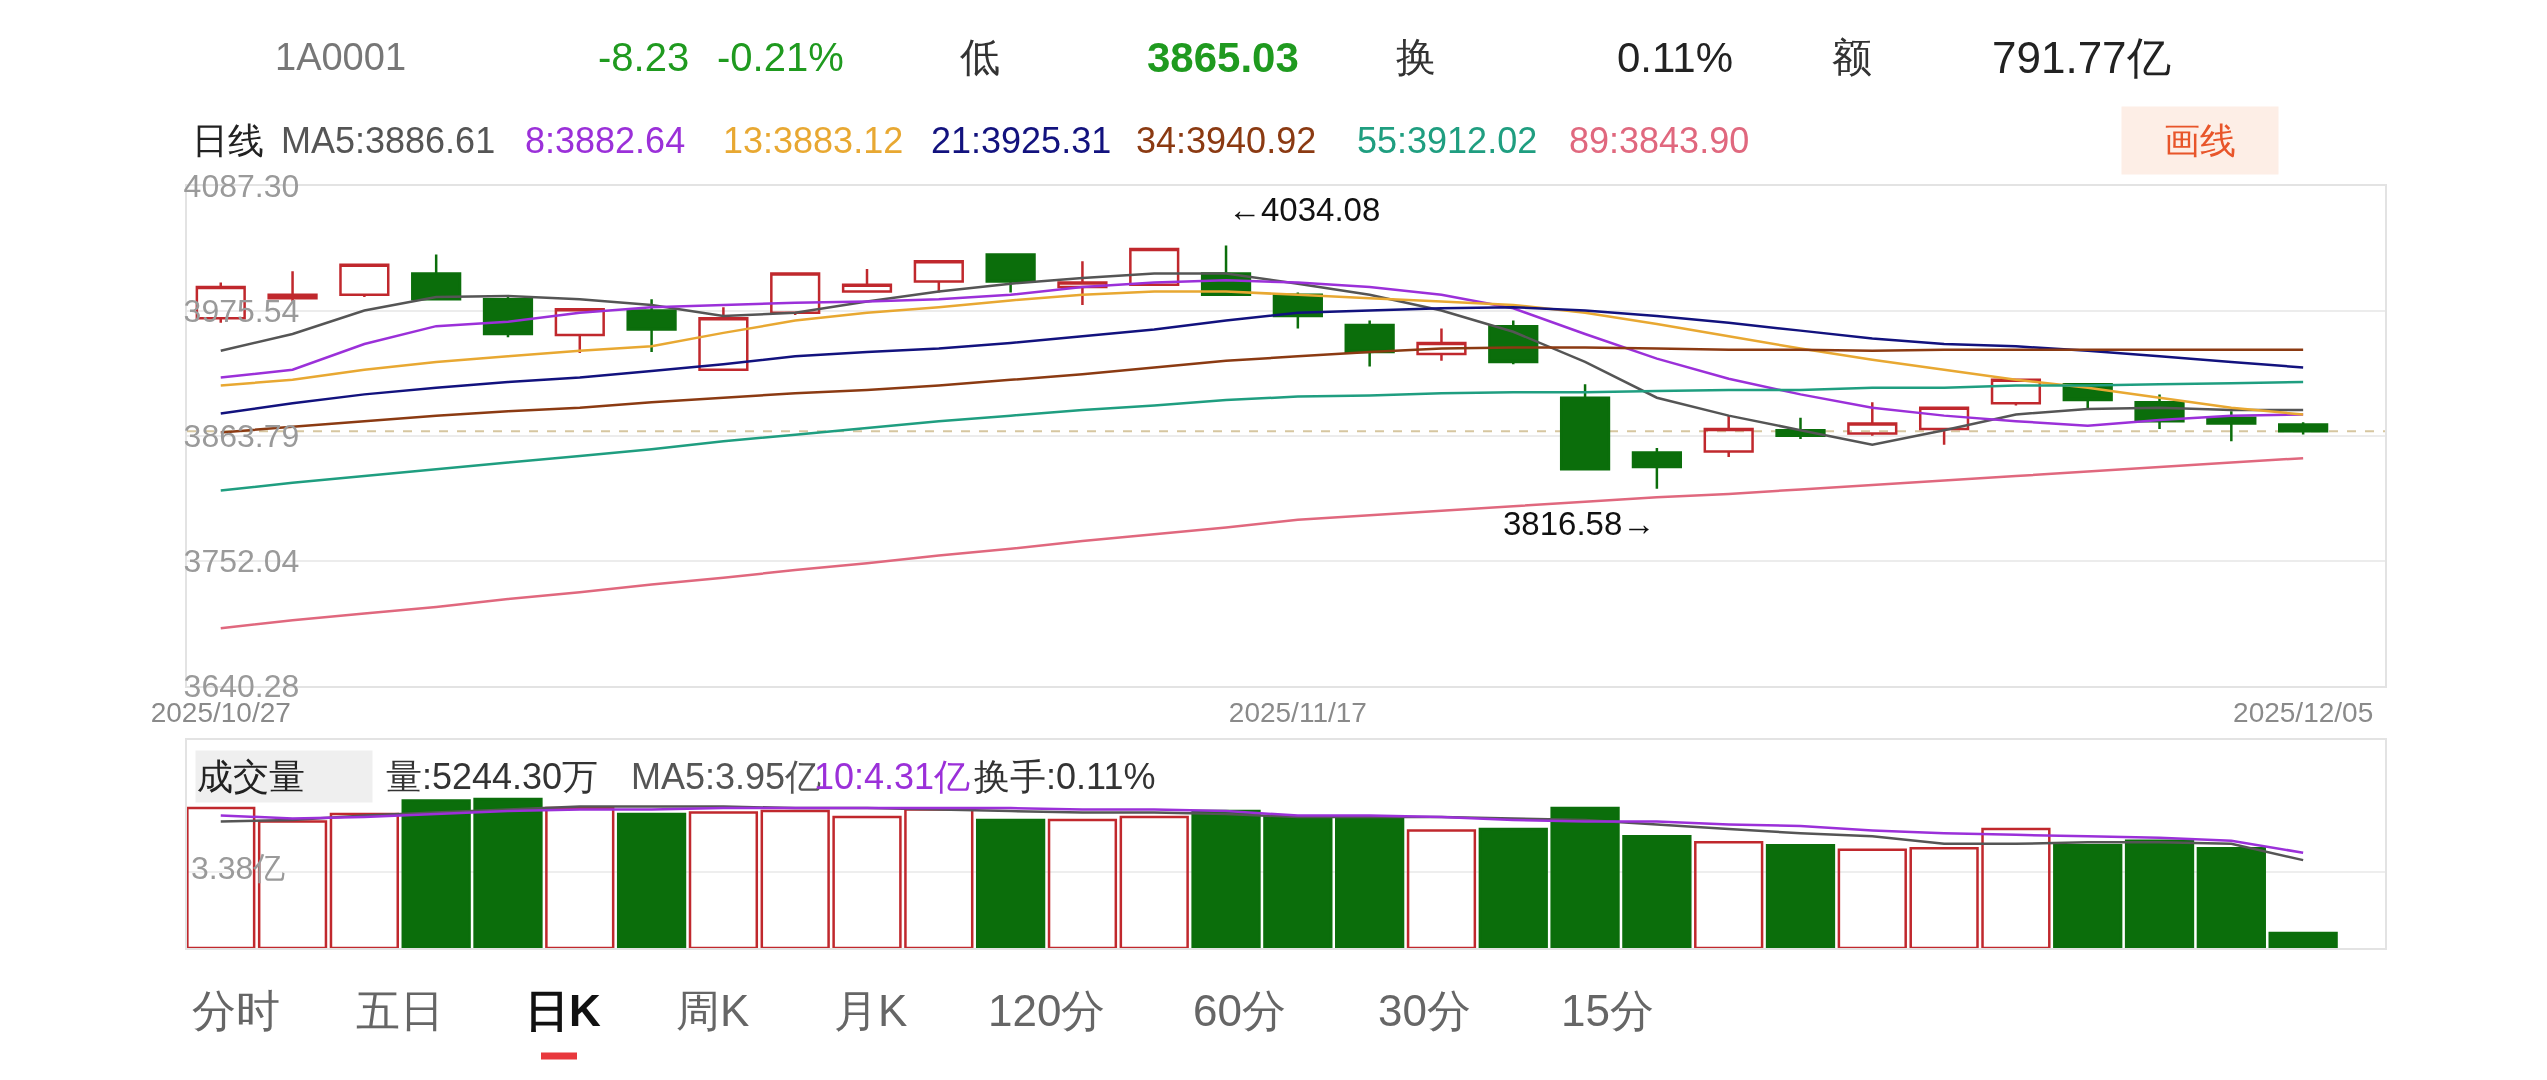 This screenshot has width=2547, height=1080. Describe the element at coordinates (1852, 57) in the screenshot. I see `text: 额` at that location.